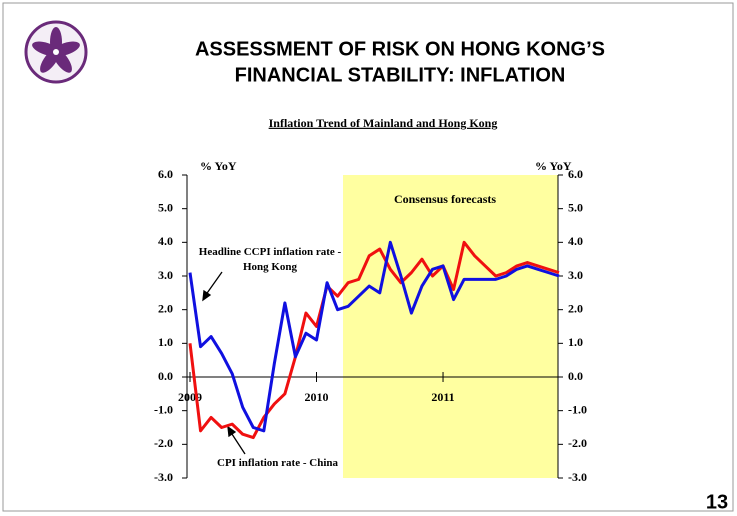 This screenshot has height=516, width=737. Describe the element at coordinates (277, 463) in the screenshot. I see `series-annotation: CPI inflation rate - China` at that location.